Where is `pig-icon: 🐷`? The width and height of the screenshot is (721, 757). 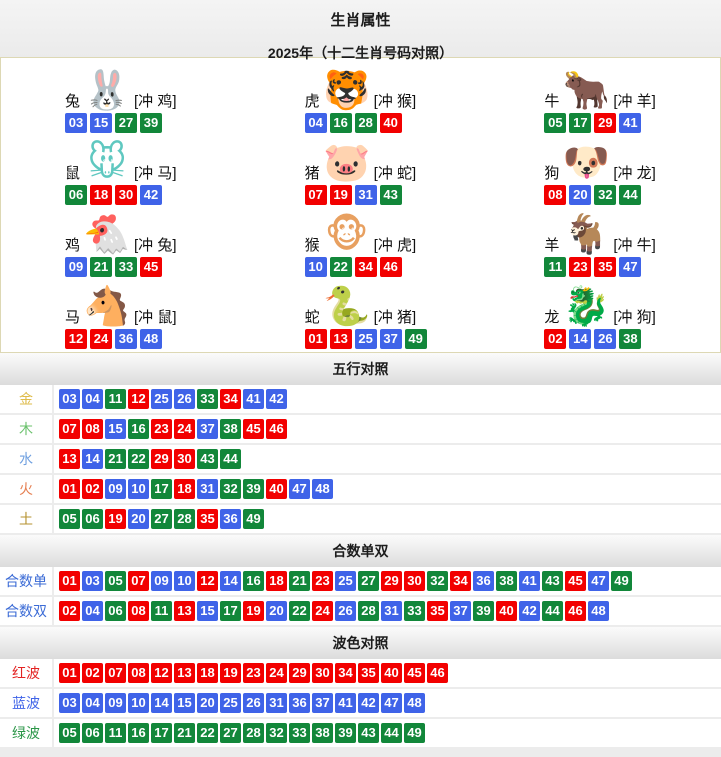 pig-icon: 🐷 is located at coordinates (347, 163).